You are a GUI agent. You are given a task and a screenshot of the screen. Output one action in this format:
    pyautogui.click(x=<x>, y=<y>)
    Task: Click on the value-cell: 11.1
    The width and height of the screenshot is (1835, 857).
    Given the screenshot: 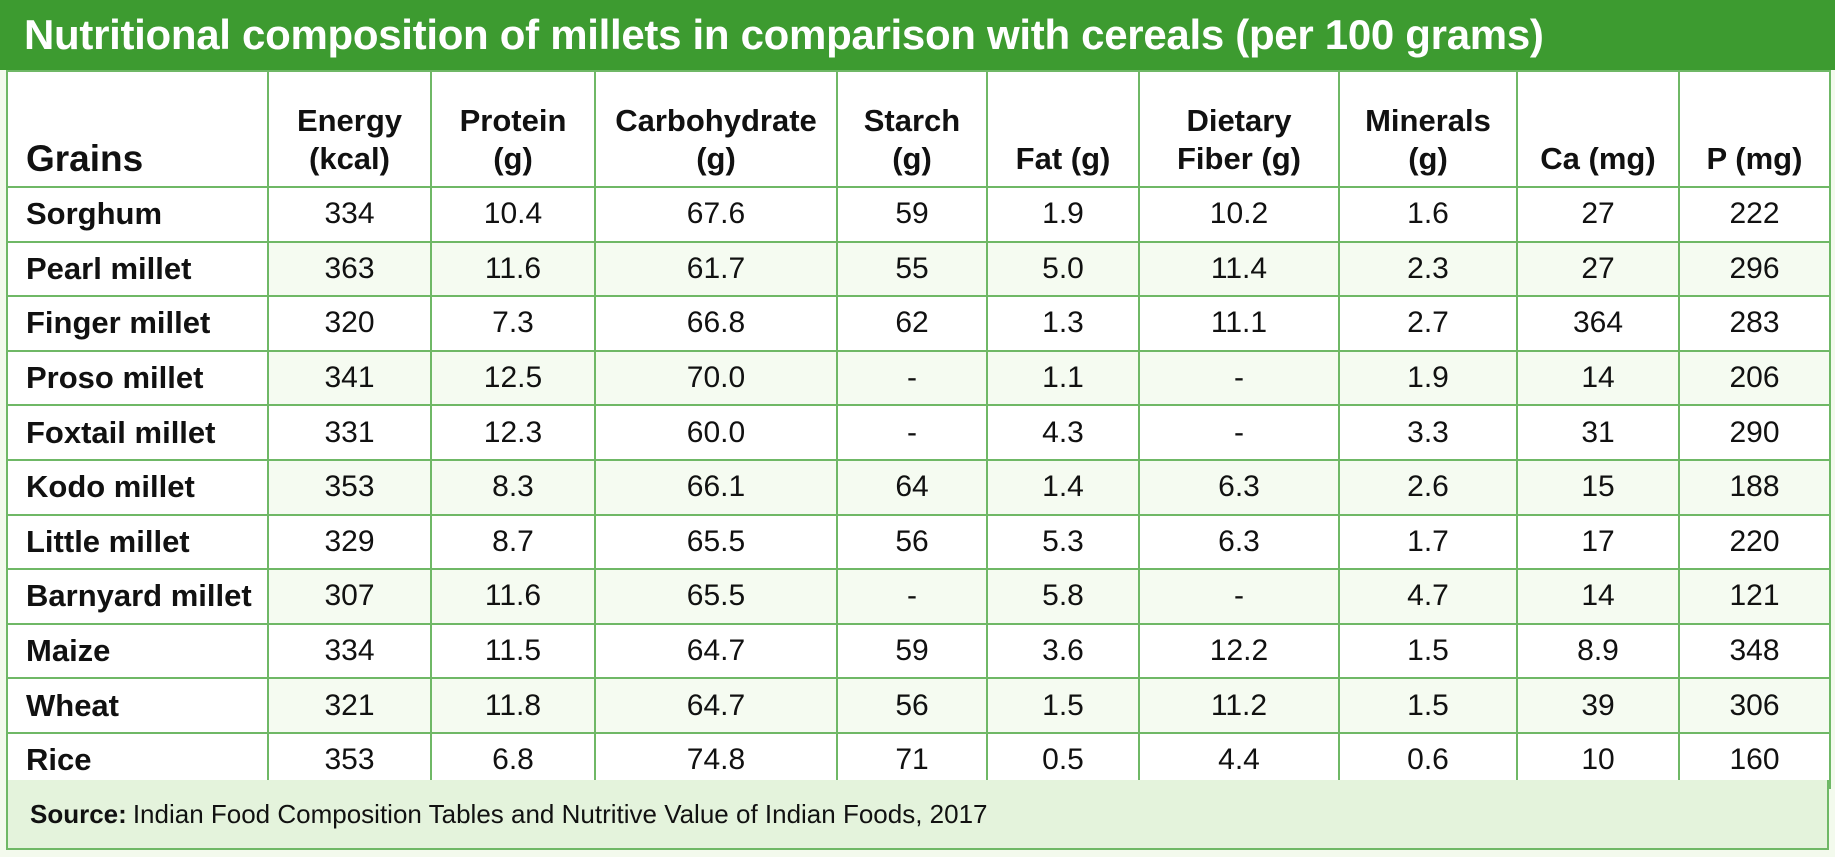 What is the action you would take?
    pyautogui.click(x=1239, y=323)
    